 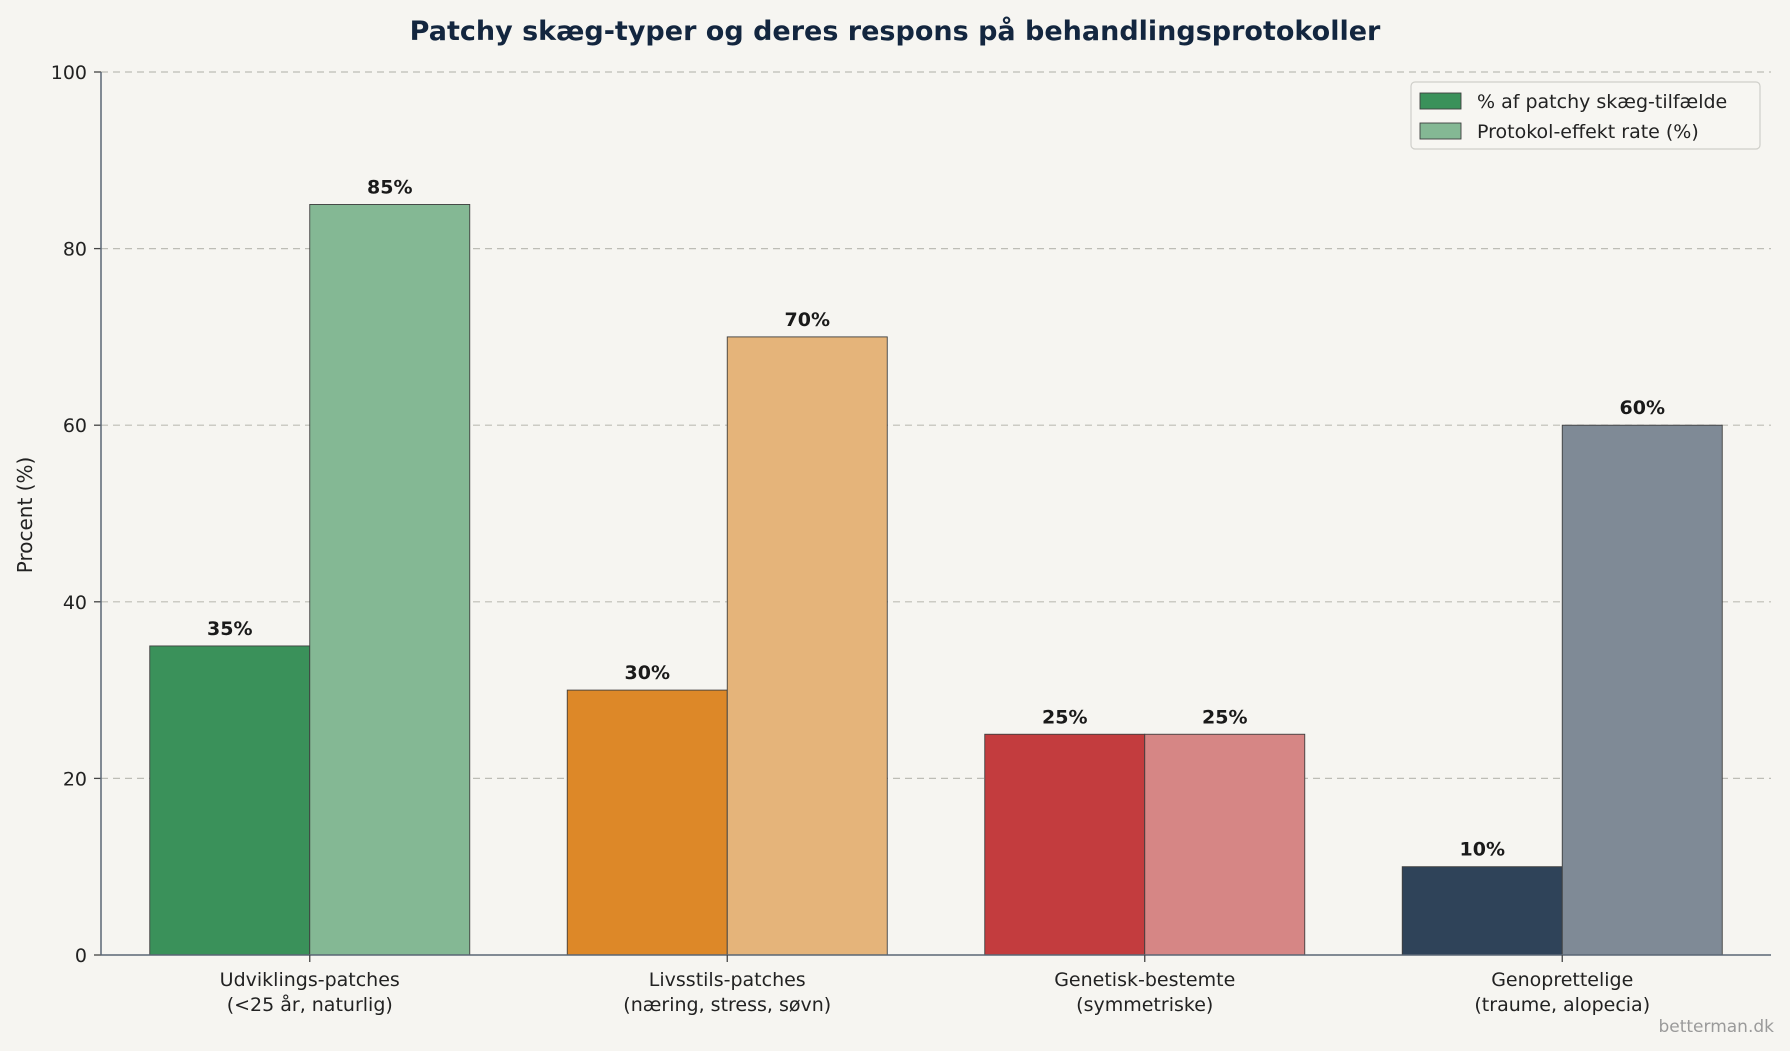 I want to click on data-label: 35%, so click(x=229, y=629).